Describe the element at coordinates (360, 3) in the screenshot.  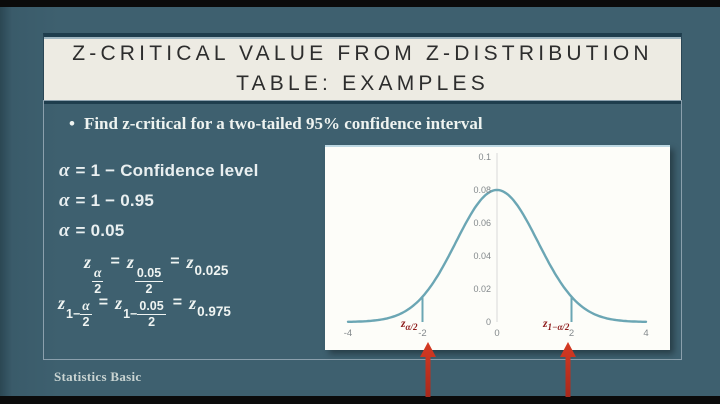
I see `top-letterbox-bar` at that location.